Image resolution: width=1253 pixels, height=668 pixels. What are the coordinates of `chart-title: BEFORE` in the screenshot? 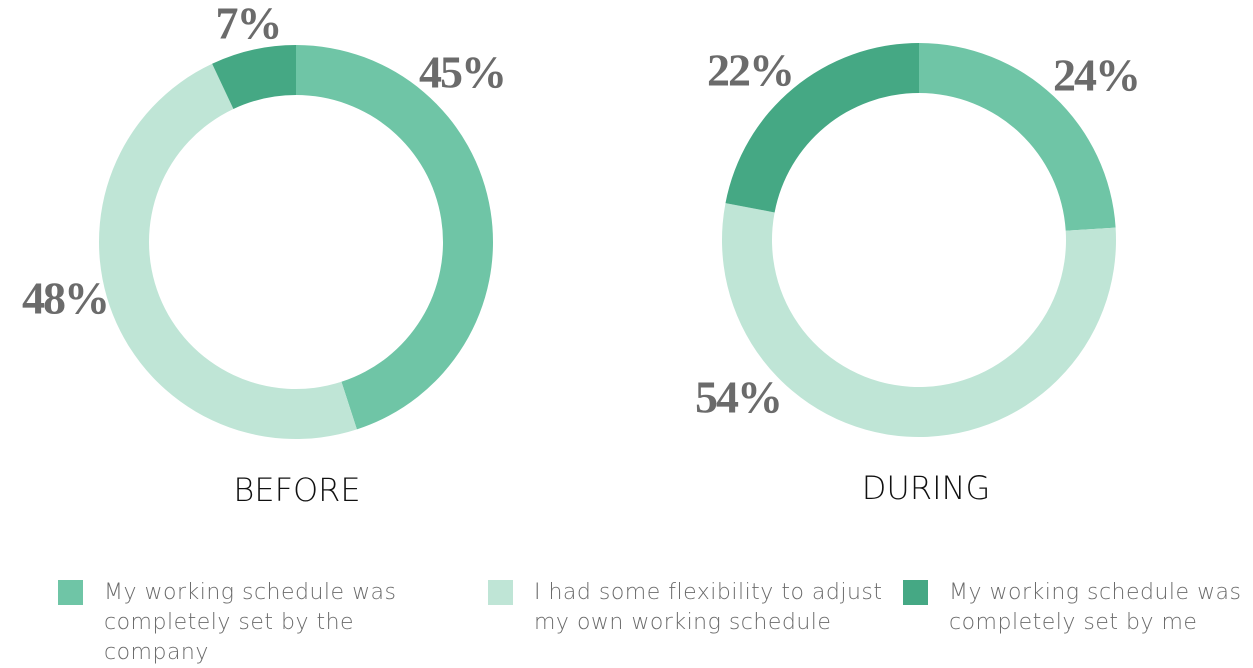 It's located at (296, 490).